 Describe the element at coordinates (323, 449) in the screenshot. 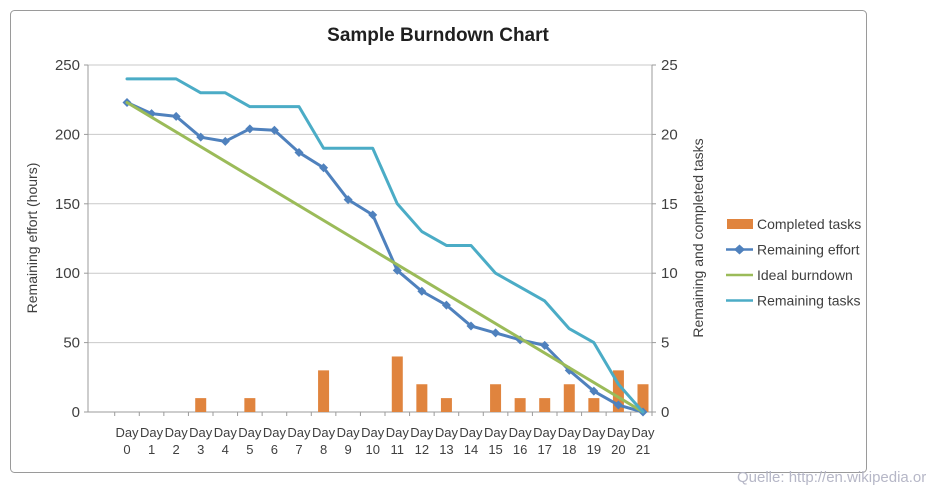

I see `x-label-number: 8` at that location.